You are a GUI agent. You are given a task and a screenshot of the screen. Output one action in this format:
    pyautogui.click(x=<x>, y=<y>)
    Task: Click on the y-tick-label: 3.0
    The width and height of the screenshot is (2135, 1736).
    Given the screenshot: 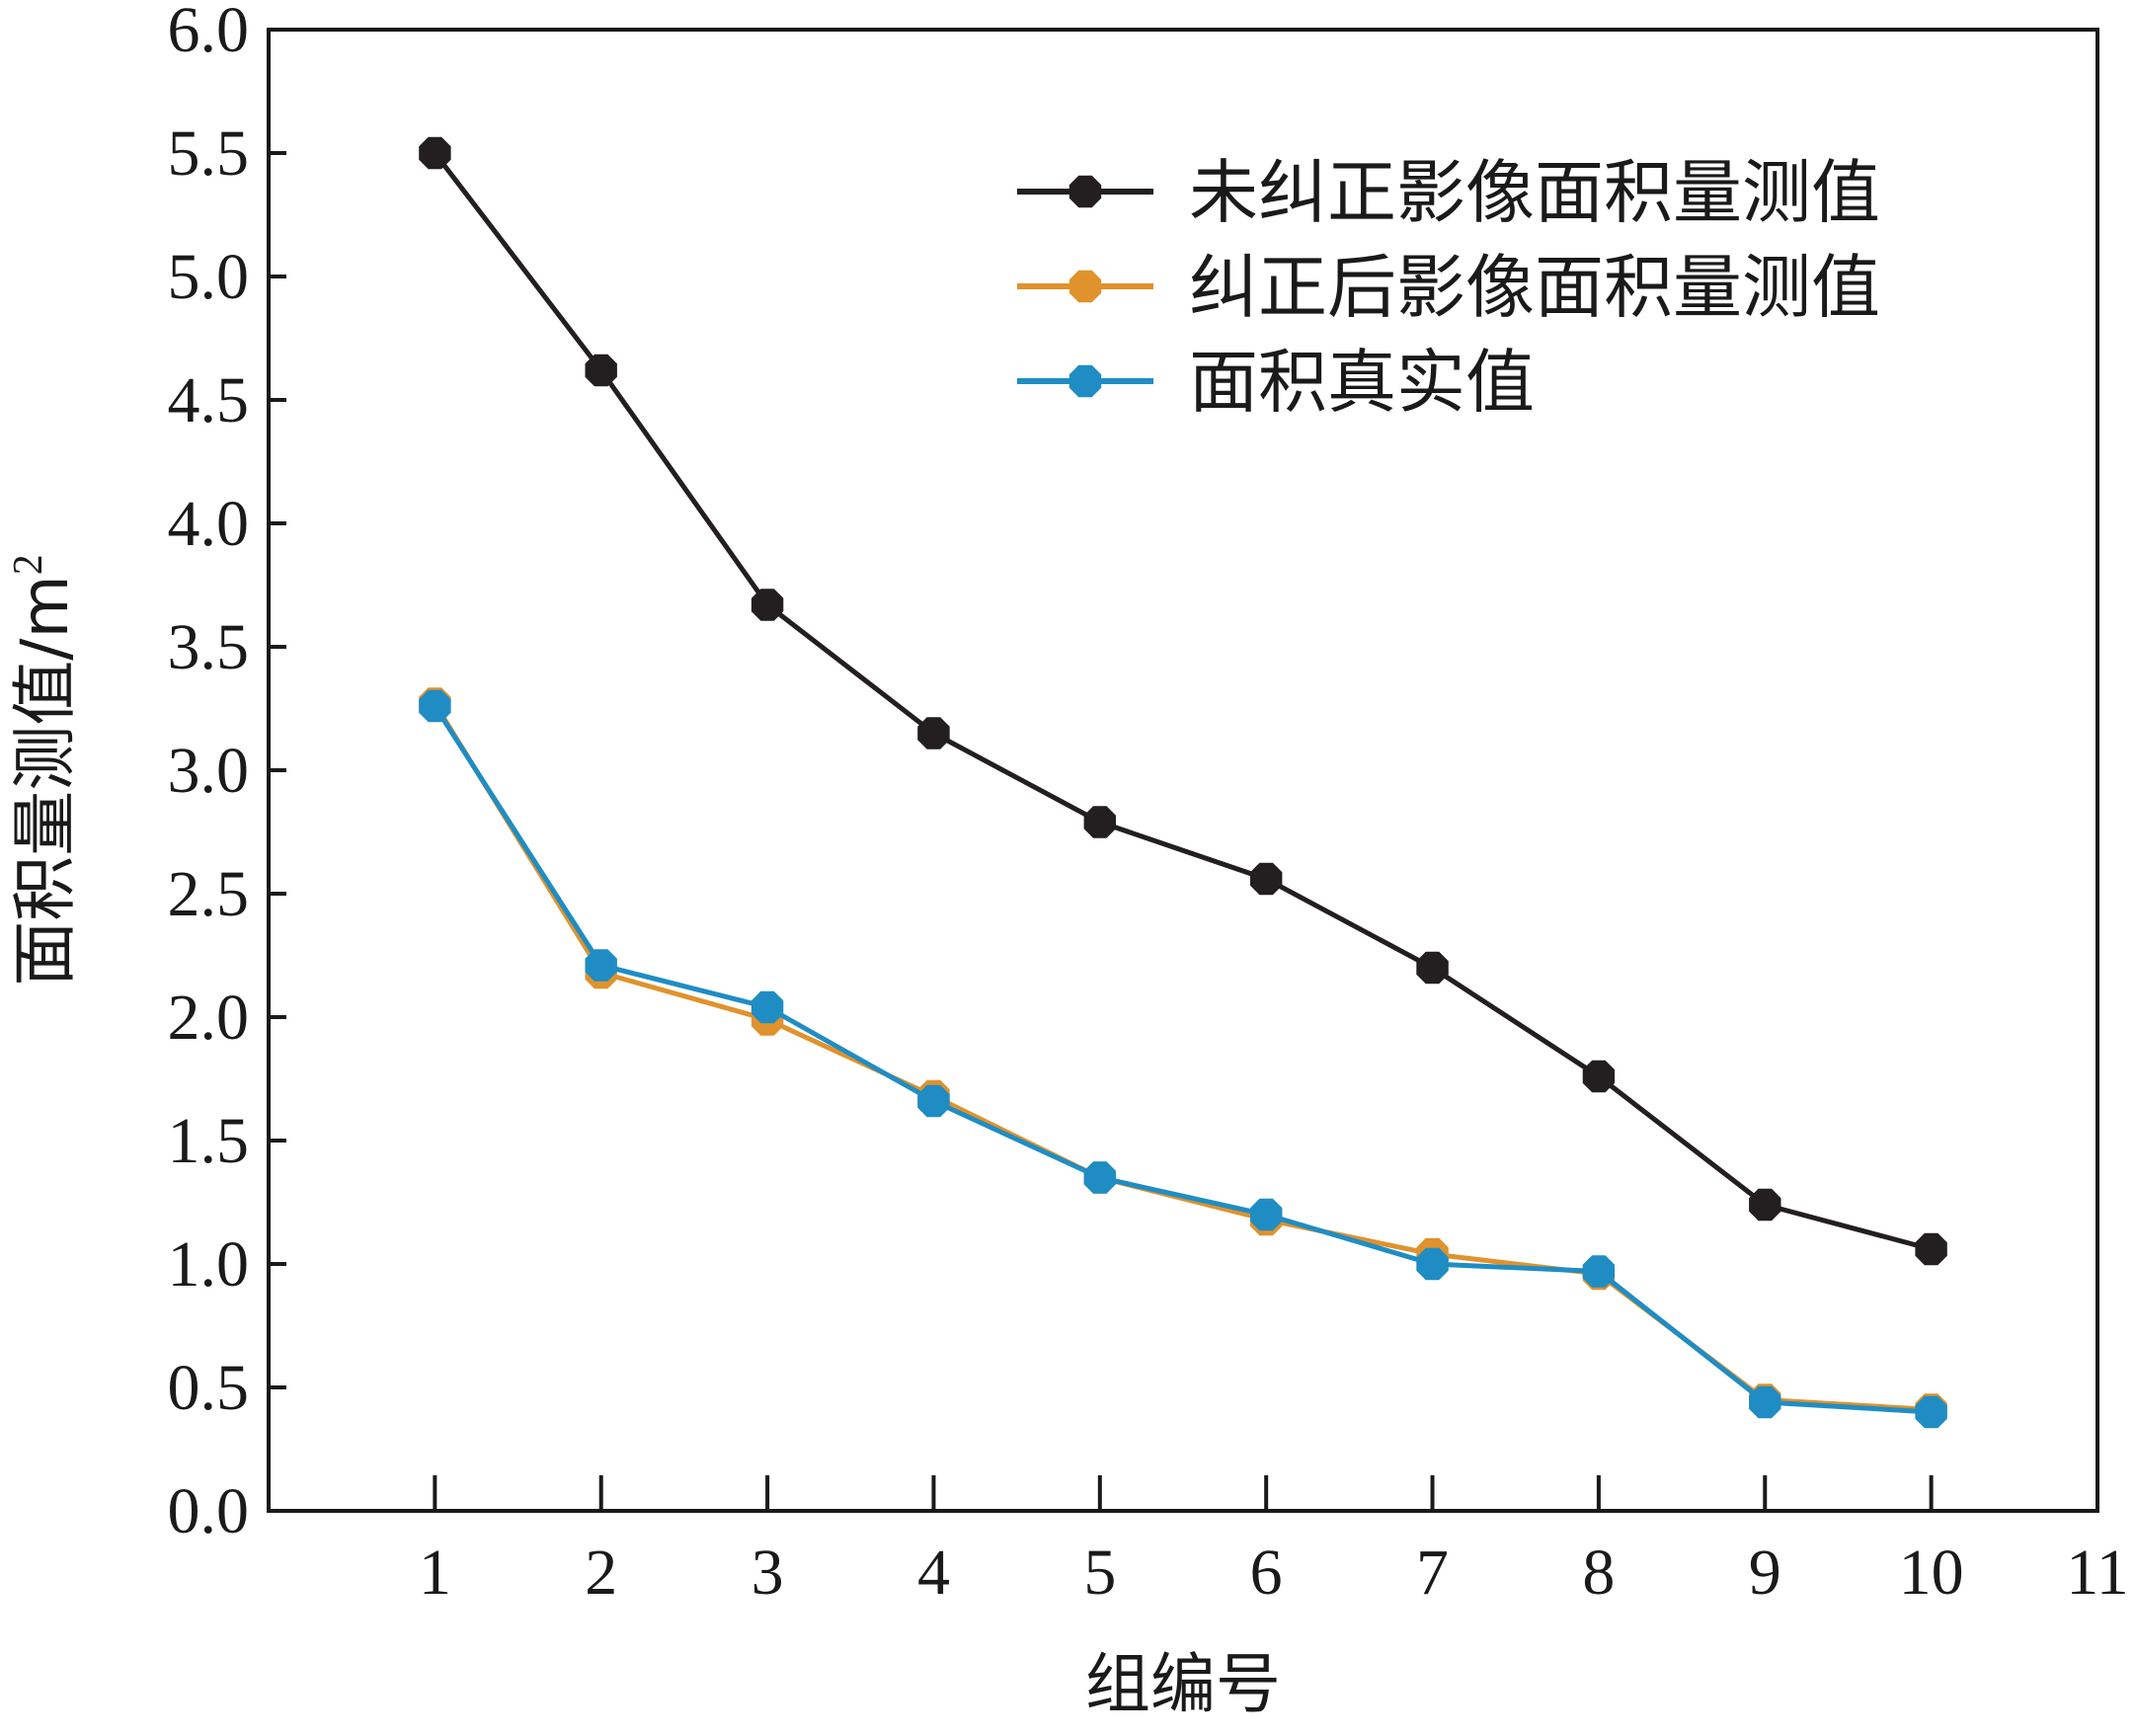 What is the action you would take?
    pyautogui.click(x=209, y=771)
    